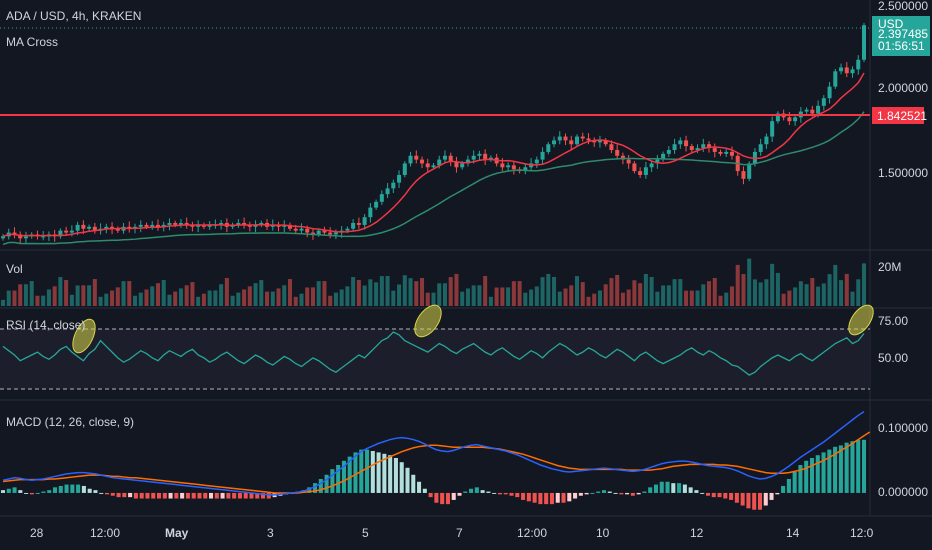 The image size is (932, 550). Describe the element at coordinates (14, 269) in the screenshot. I see `volume-label: Vol` at that location.